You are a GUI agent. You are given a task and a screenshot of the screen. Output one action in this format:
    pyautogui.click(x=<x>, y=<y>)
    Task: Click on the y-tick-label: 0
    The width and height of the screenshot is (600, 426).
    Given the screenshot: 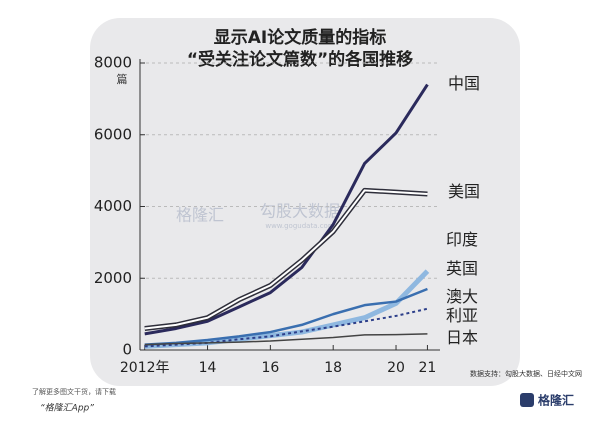 What is the action you would take?
    pyautogui.click(x=127, y=350)
    